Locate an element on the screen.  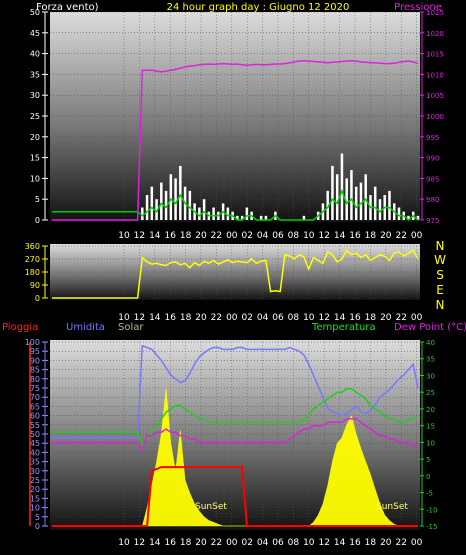
y-tick-label: 995 is located at coordinates (432, 138).